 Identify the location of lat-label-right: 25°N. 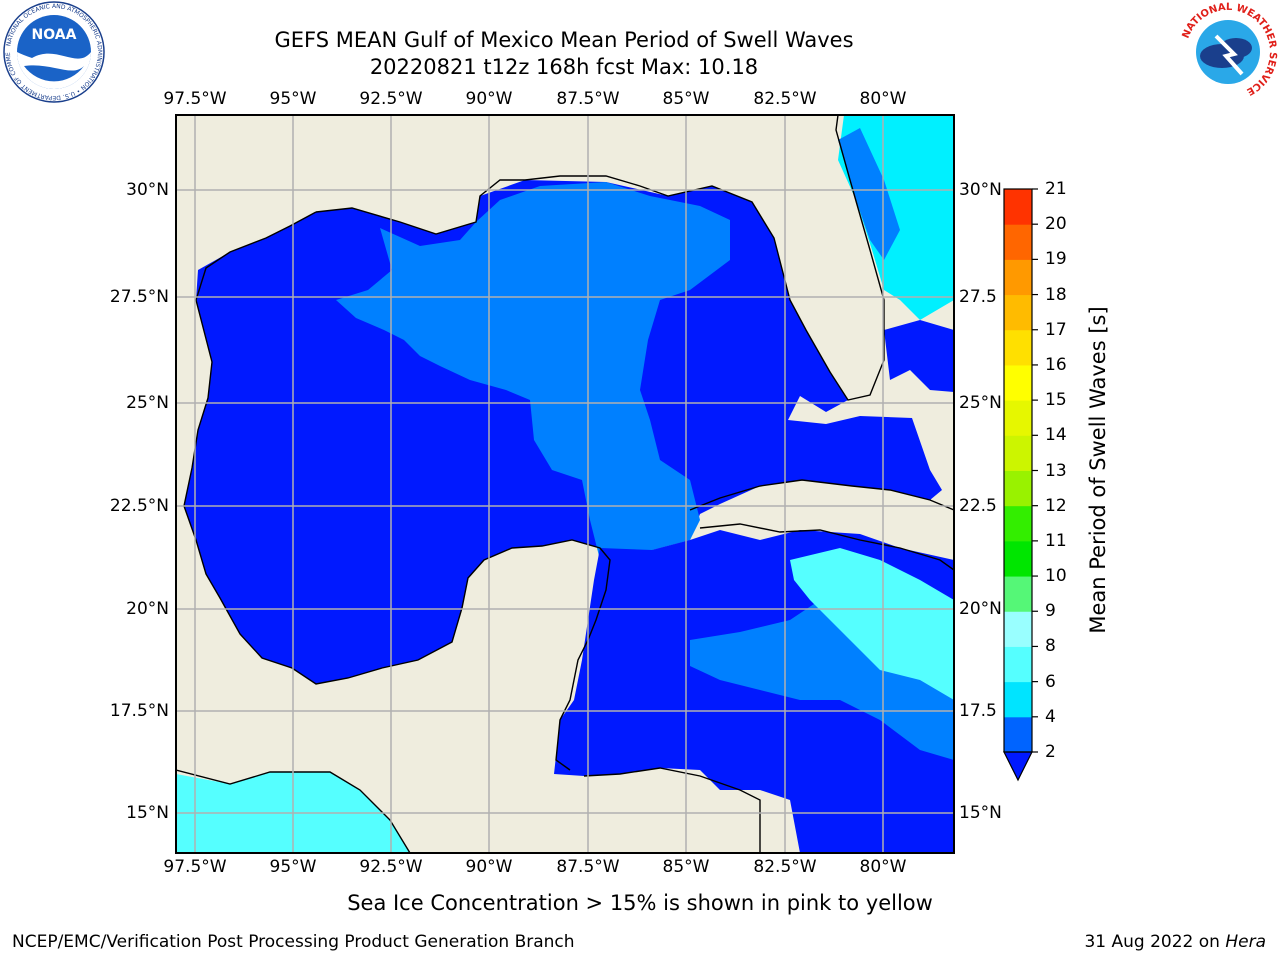
(980, 403).